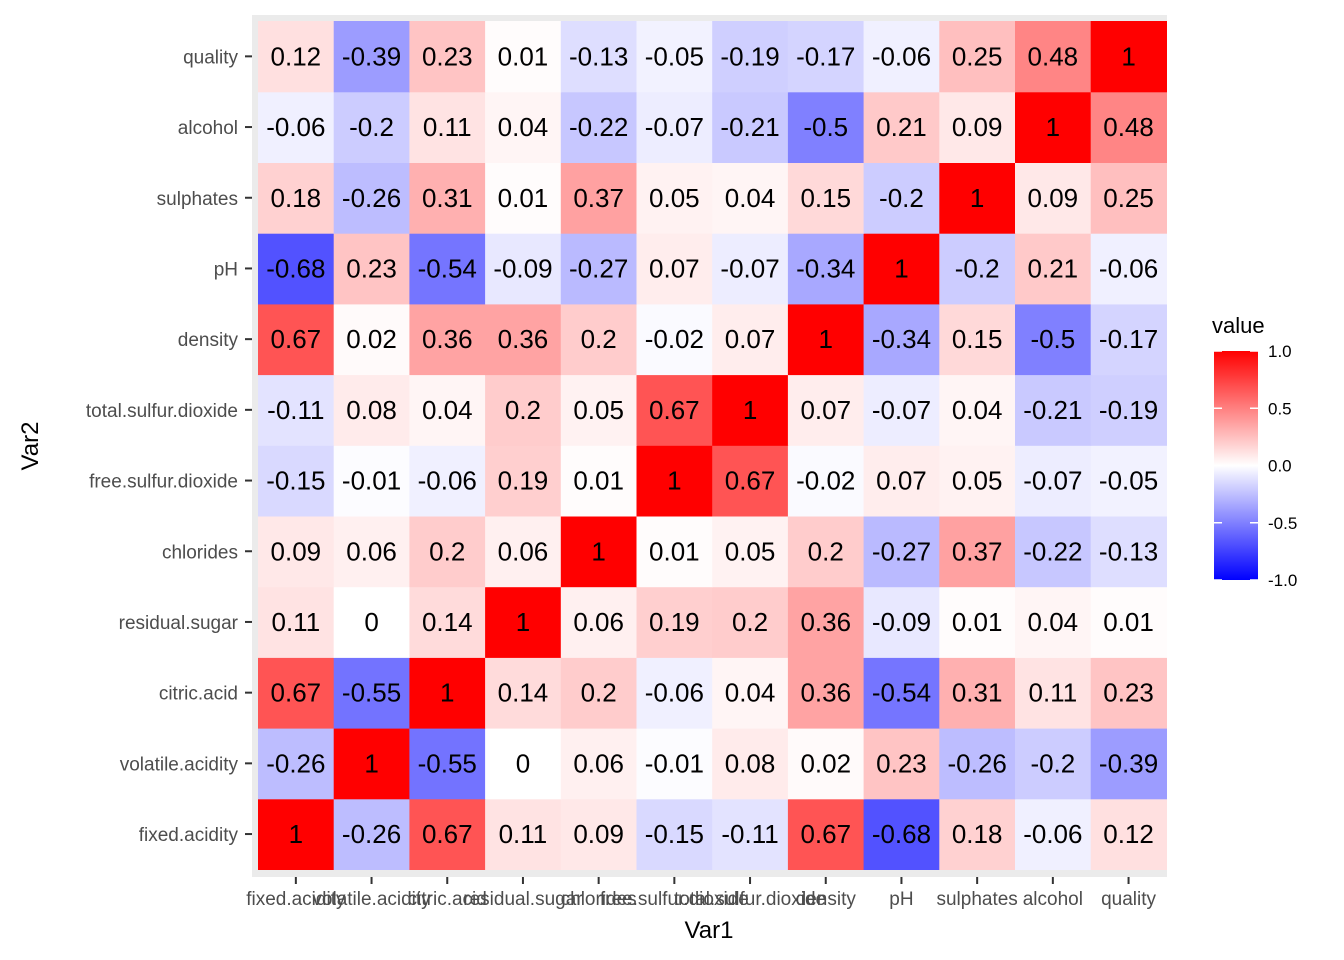 This screenshot has height=960, width=1344. I want to click on cell-value-label: -0.05, so click(1128, 481).